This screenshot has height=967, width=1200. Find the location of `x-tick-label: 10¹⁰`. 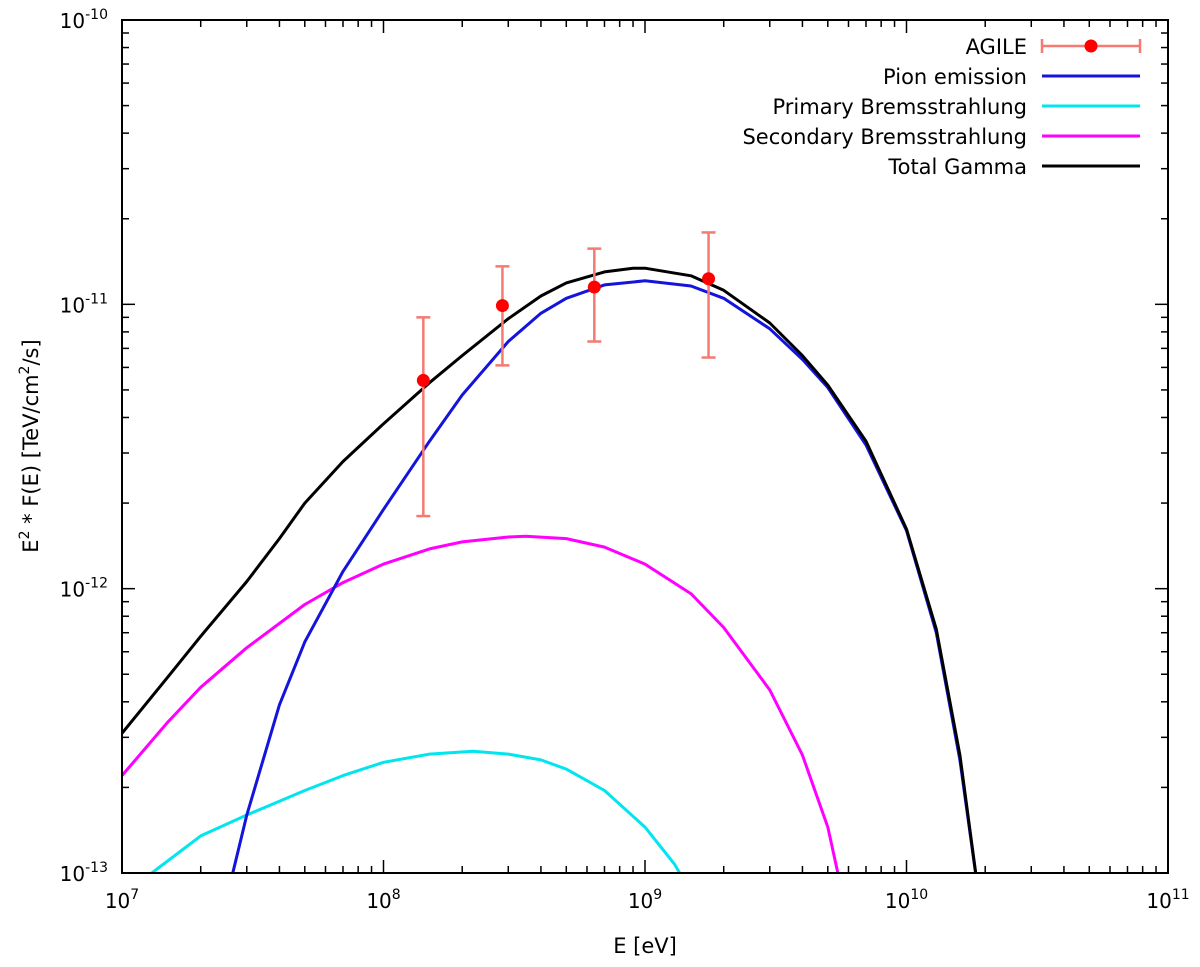

x-tick-label: 10¹⁰ is located at coordinates (906, 900).